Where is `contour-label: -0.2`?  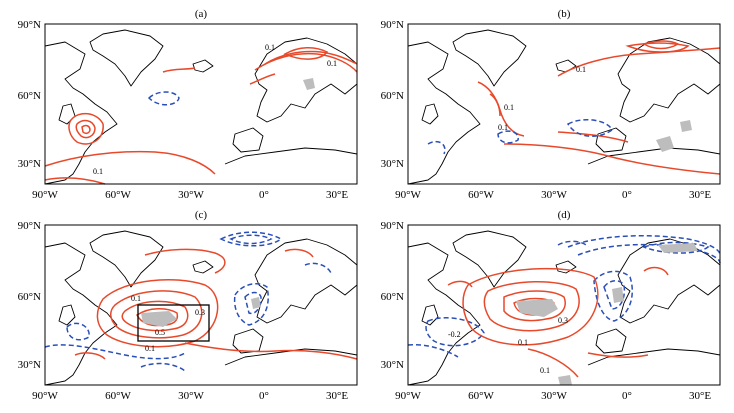 contour-label: -0.2 is located at coordinates (454, 334).